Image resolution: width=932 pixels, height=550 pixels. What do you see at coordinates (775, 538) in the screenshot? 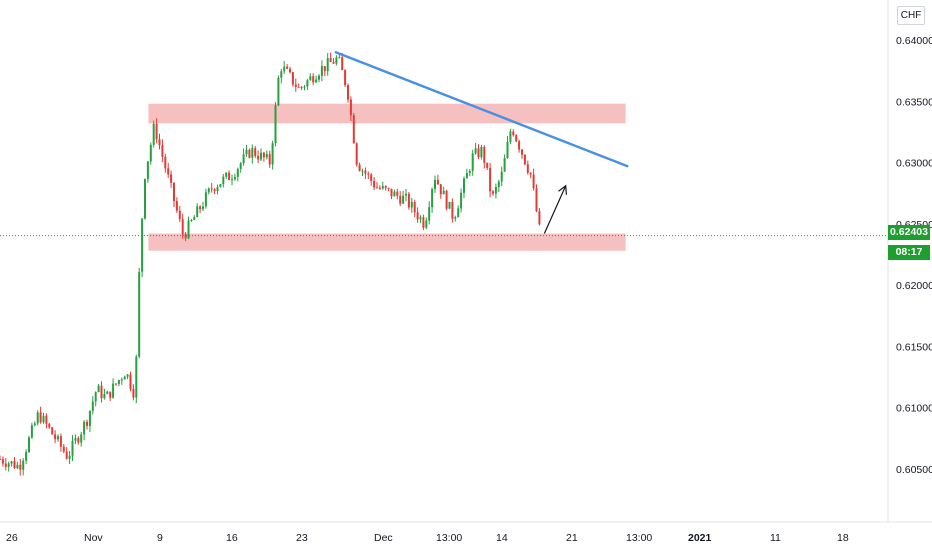
I see `time-tick-label: 11` at bounding box center [775, 538].